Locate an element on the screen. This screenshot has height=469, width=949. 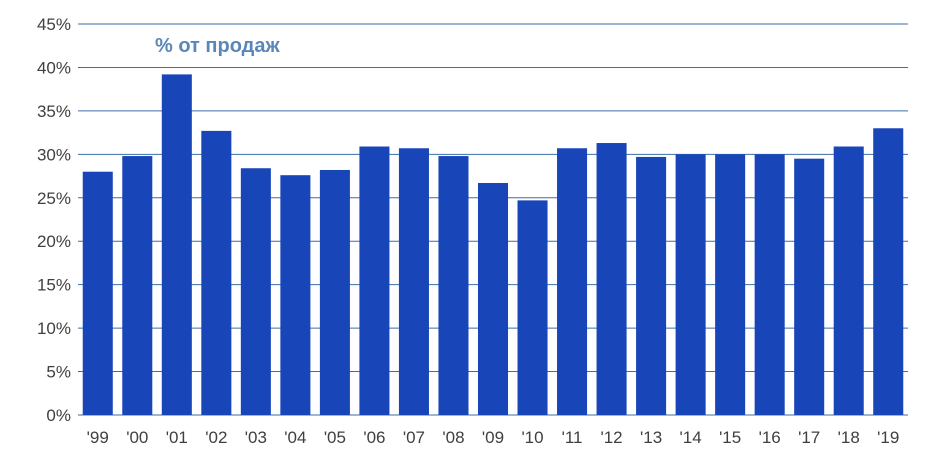
x-tick-label: '09 is located at coordinates (493, 437).